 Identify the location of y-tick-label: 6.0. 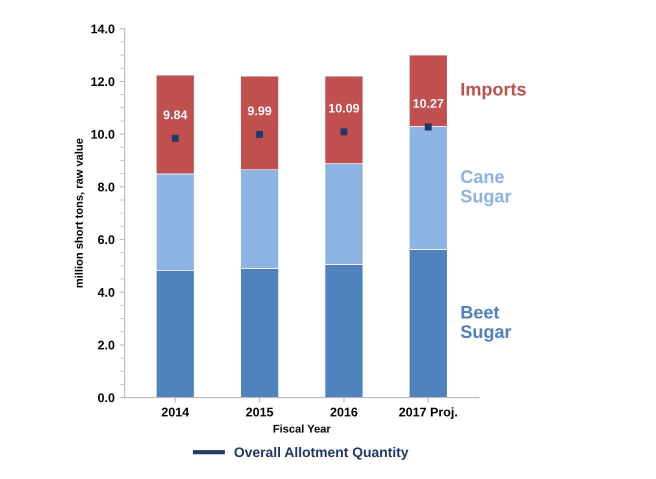
(106, 239).